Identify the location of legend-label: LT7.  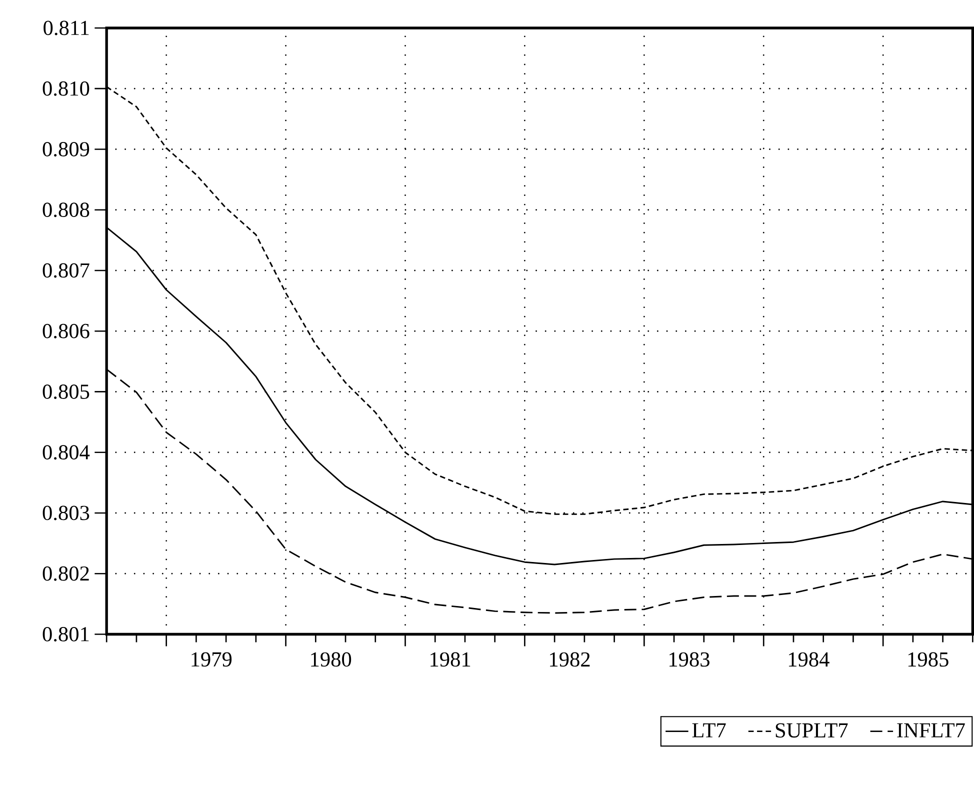
(709, 730).